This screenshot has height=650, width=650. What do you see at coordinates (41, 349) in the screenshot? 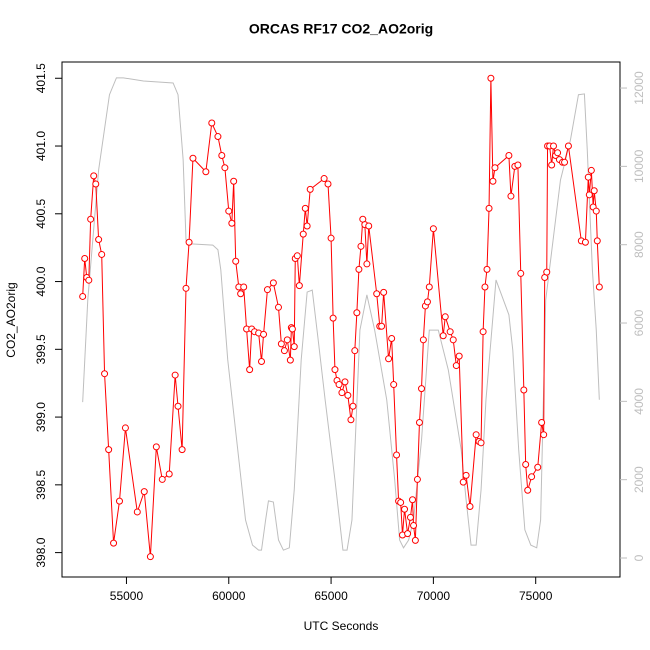
I see `y-tick-label: 399.5` at bounding box center [41, 349].